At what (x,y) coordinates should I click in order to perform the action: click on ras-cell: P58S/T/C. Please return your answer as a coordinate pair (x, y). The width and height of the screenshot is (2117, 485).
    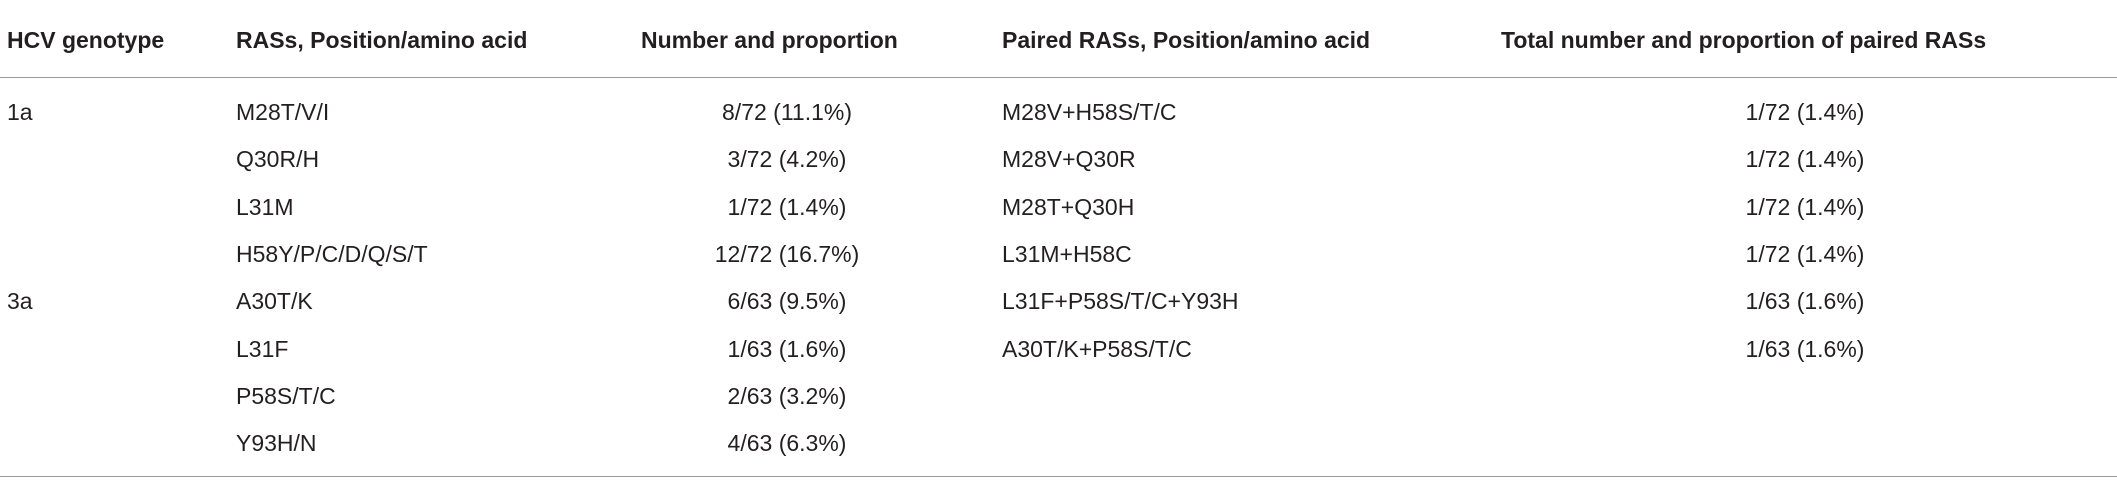
    Looking at the image, I should click on (286, 395).